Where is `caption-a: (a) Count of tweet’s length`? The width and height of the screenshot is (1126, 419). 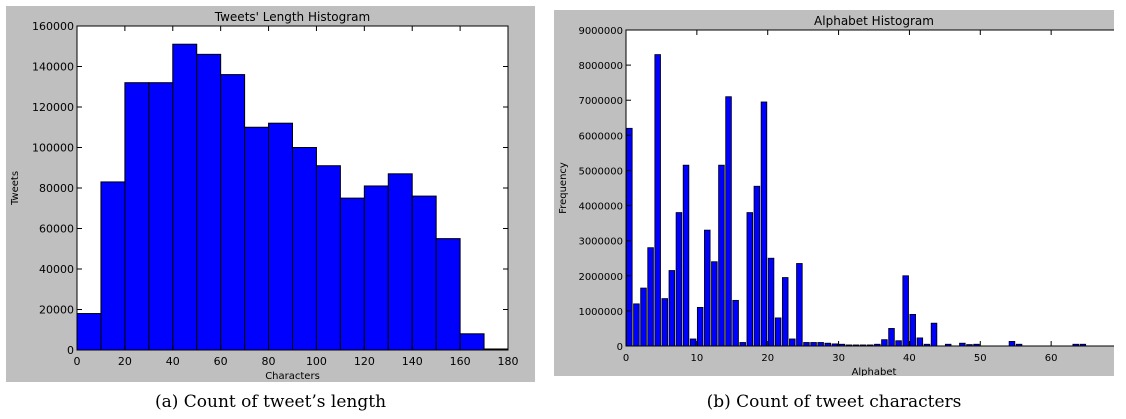 caption-a: (a) Count of tweet’s length is located at coordinates (270, 402).